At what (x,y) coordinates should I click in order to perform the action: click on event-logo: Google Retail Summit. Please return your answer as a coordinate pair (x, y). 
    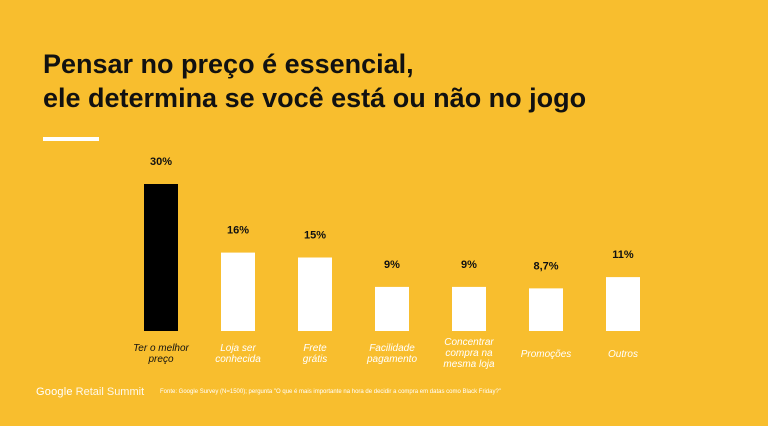
    Looking at the image, I should click on (90, 392).